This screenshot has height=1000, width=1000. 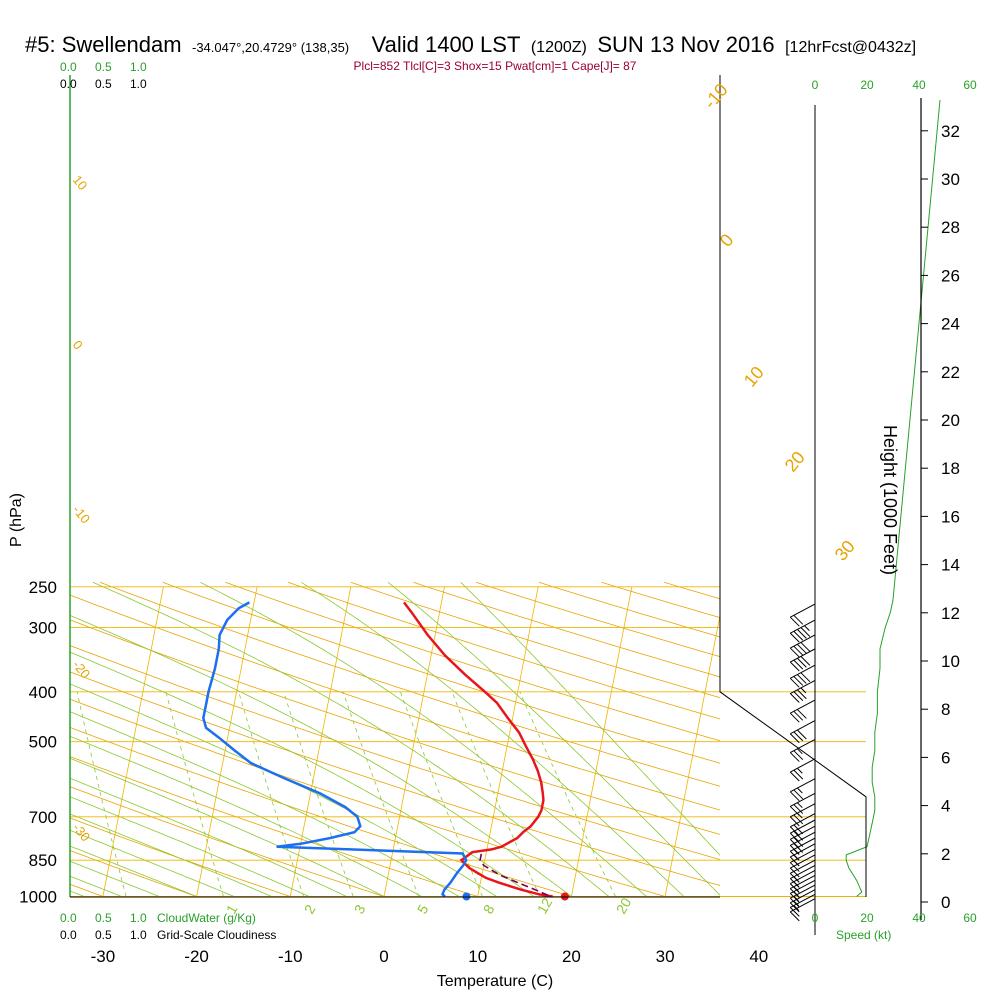 I want to click on valid-time: Valid 1400 LST, so click(x=446, y=44).